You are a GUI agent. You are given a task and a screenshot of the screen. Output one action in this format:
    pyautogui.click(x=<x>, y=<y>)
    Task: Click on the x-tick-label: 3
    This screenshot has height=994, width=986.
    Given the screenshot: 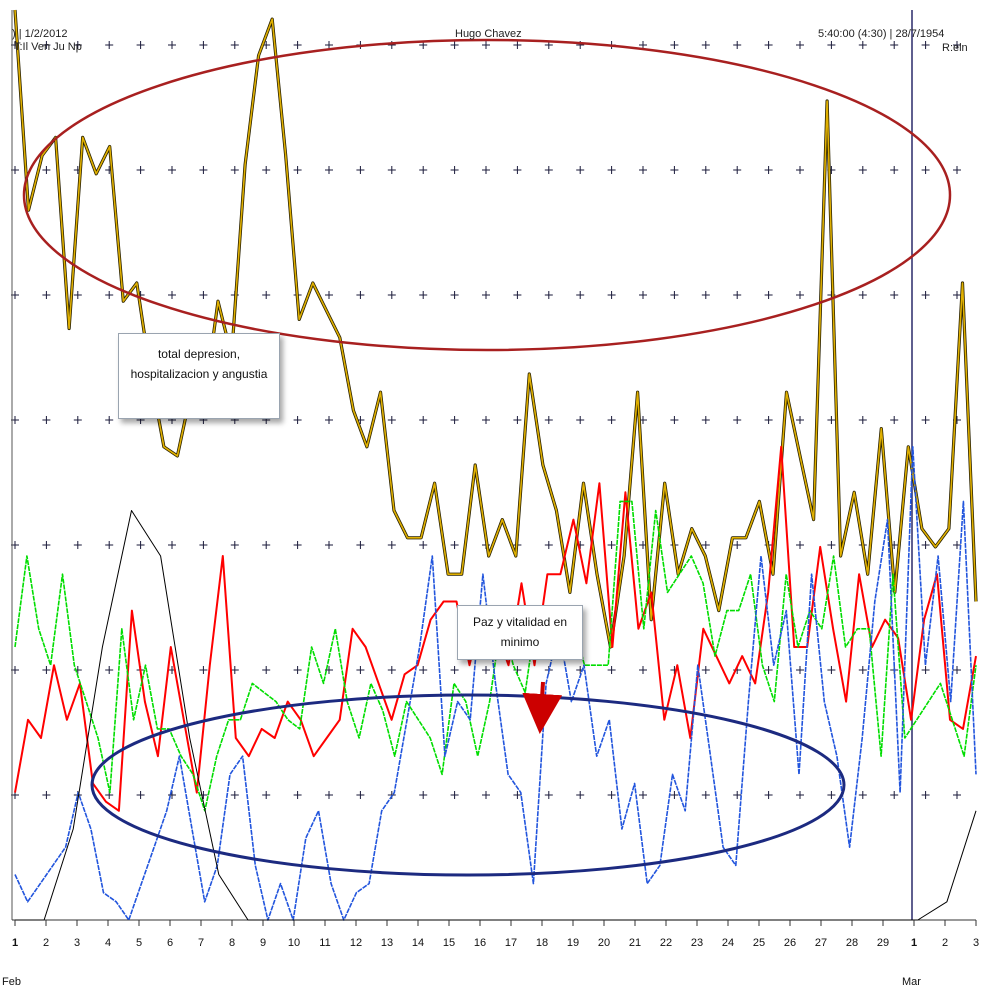 What is the action you would take?
    pyautogui.click(x=976, y=943)
    